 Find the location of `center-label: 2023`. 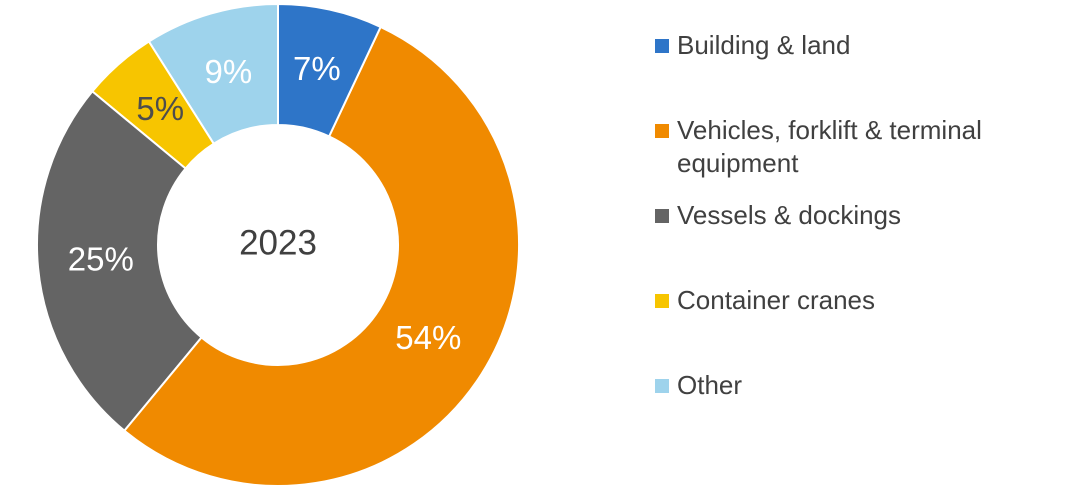

center-label: 2023 is located at coordinates (278, 242).